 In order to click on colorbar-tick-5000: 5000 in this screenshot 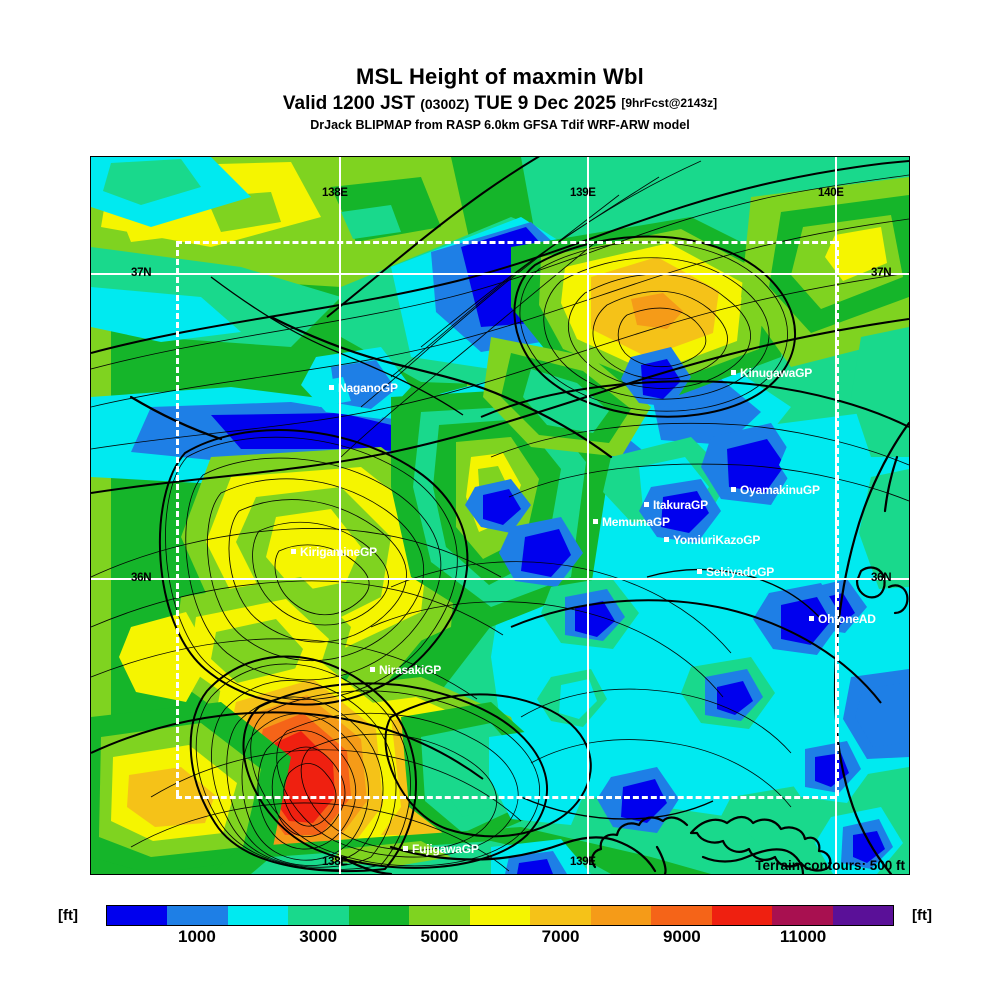, I will do `click(439, 936)`.